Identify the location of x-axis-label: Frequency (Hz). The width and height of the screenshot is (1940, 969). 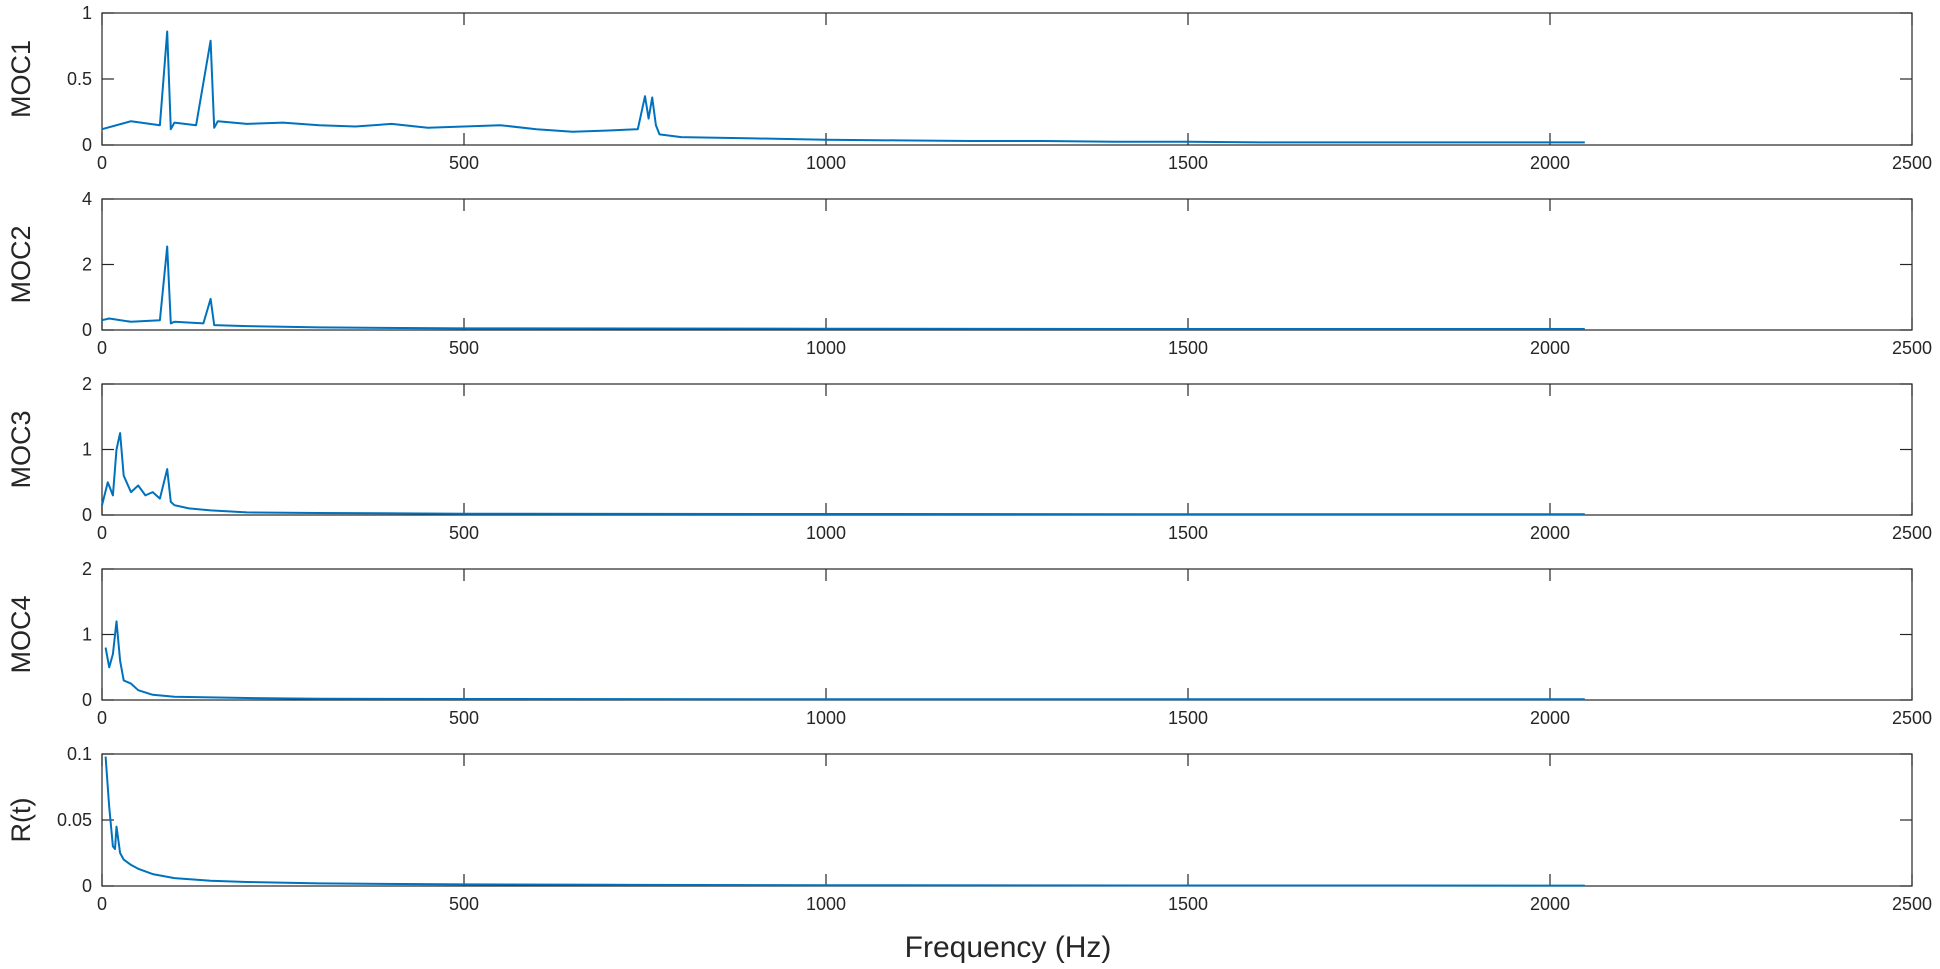
(1008, 947).